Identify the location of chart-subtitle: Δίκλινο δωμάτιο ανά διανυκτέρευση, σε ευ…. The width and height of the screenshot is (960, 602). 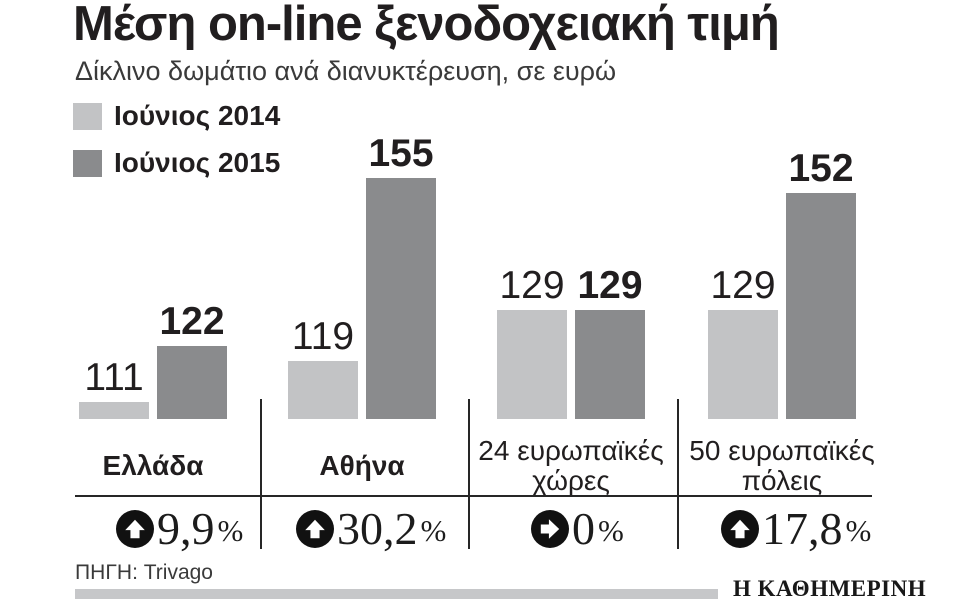
(346, 71).